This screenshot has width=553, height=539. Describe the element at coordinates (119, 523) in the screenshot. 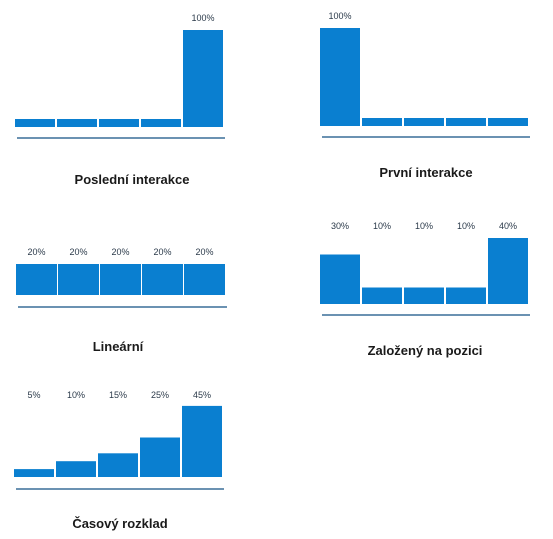

I see `chart-title: Časový rozklad` at that location.